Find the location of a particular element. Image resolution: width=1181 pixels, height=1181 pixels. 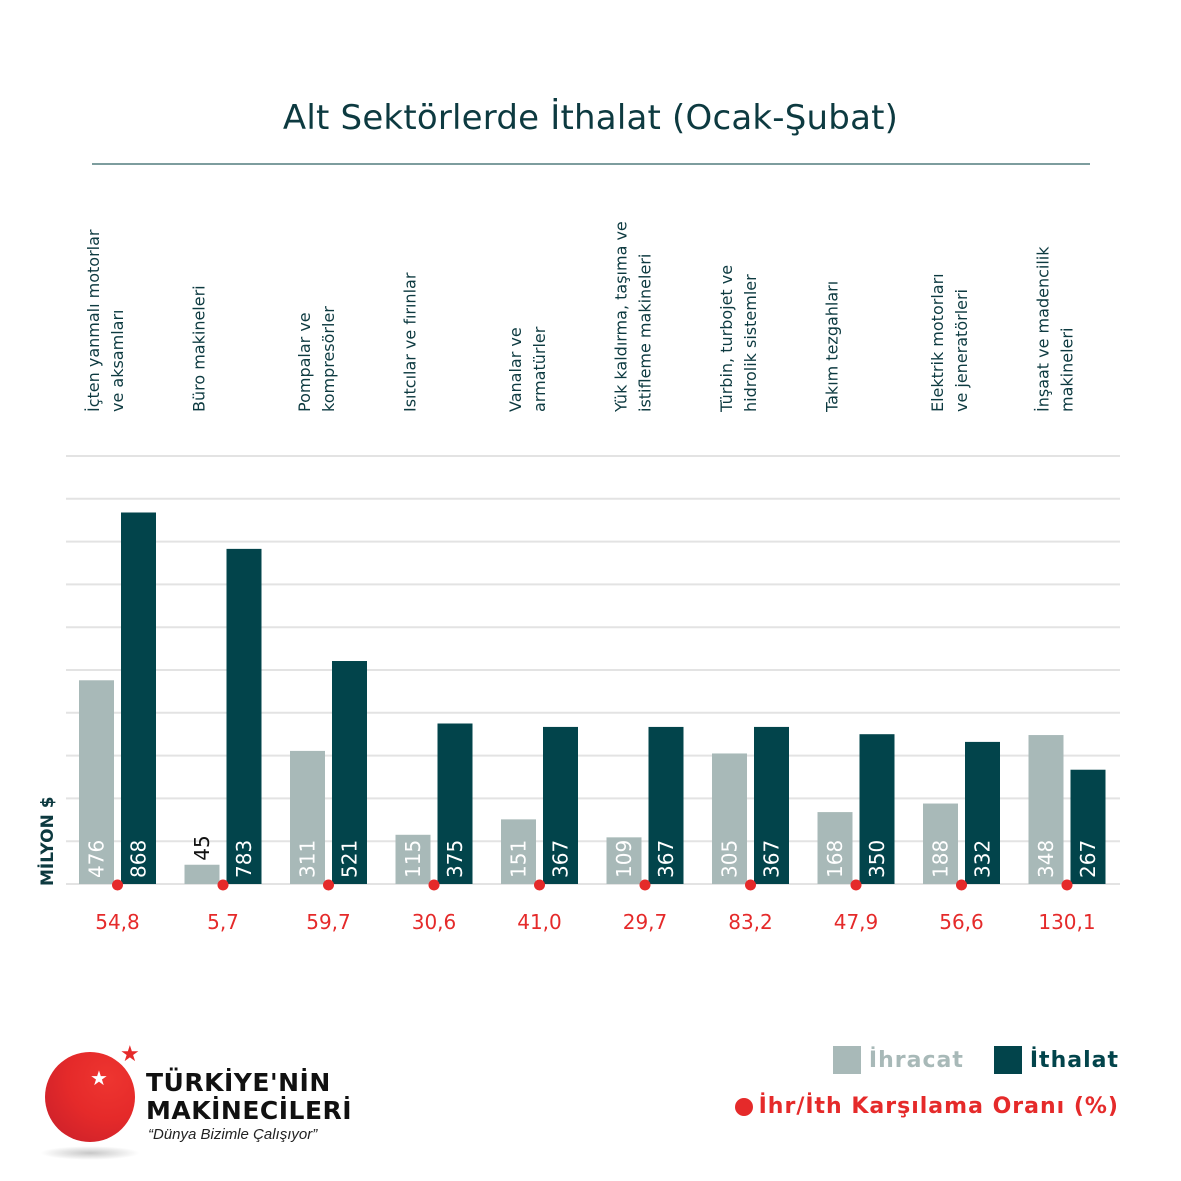

data-label-ihracat: 45 is located at coordinates (202, 847).